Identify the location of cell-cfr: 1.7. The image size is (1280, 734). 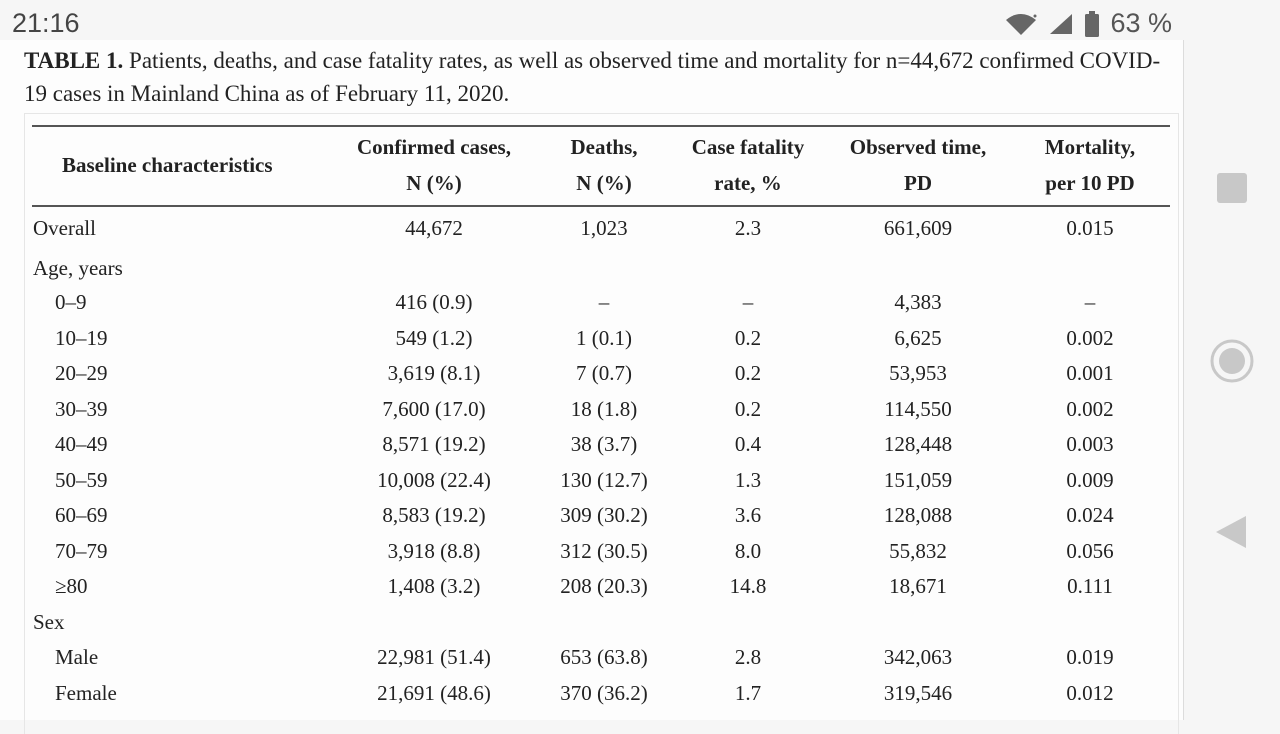
(748, 693).